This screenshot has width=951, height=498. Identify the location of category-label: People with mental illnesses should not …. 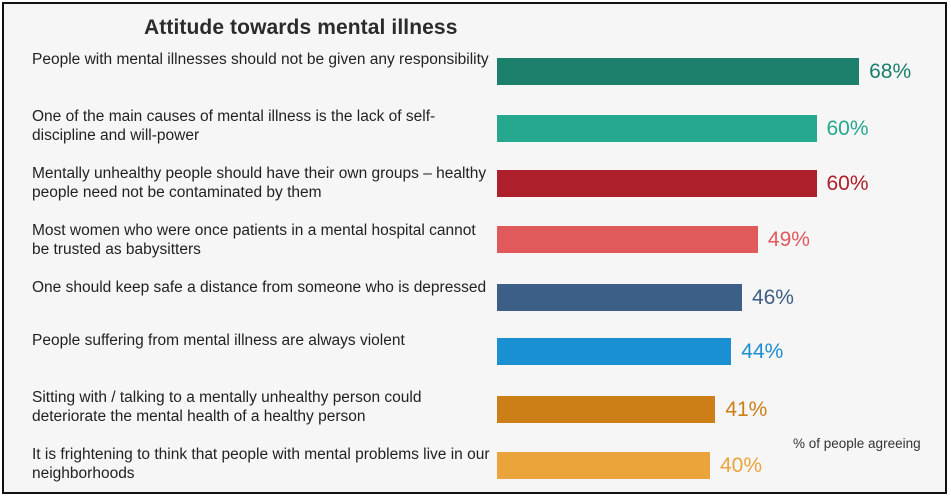
(260, 59).